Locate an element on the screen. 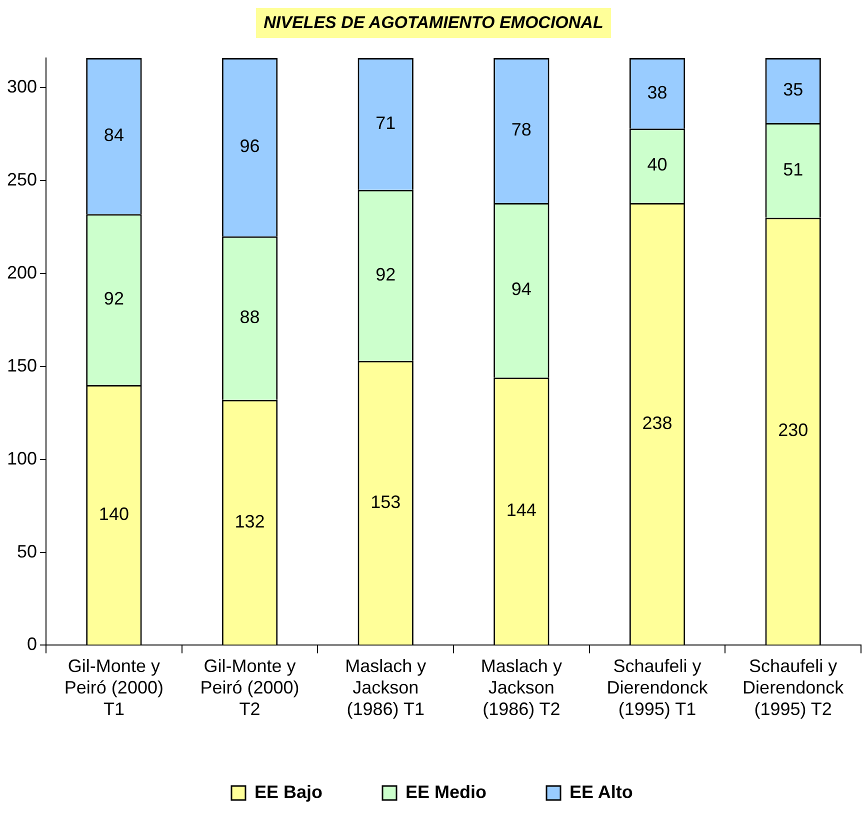  data-label: 230 is located at coordinates (793, 430).